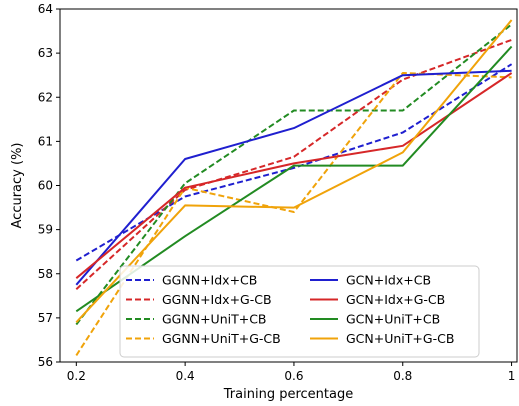  I want to click on legend-label: GCN+UniT+CB, so click(393, 319).